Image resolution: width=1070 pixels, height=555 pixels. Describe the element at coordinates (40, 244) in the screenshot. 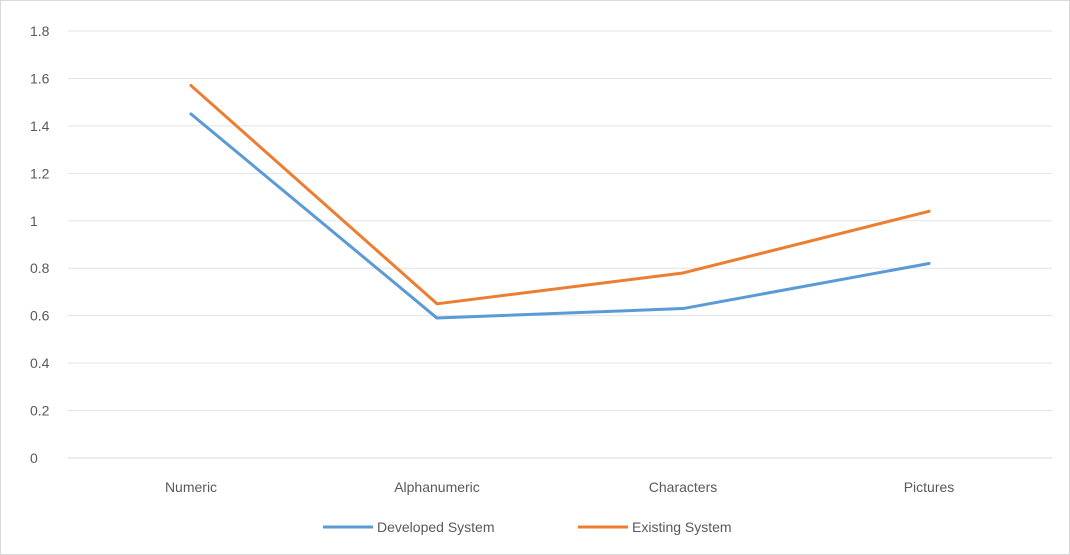

I see `y-axis-ticks: 0 0.2 0.4 0.6 0.8 1 1.2 1.4 1.6 1.8` at that location.